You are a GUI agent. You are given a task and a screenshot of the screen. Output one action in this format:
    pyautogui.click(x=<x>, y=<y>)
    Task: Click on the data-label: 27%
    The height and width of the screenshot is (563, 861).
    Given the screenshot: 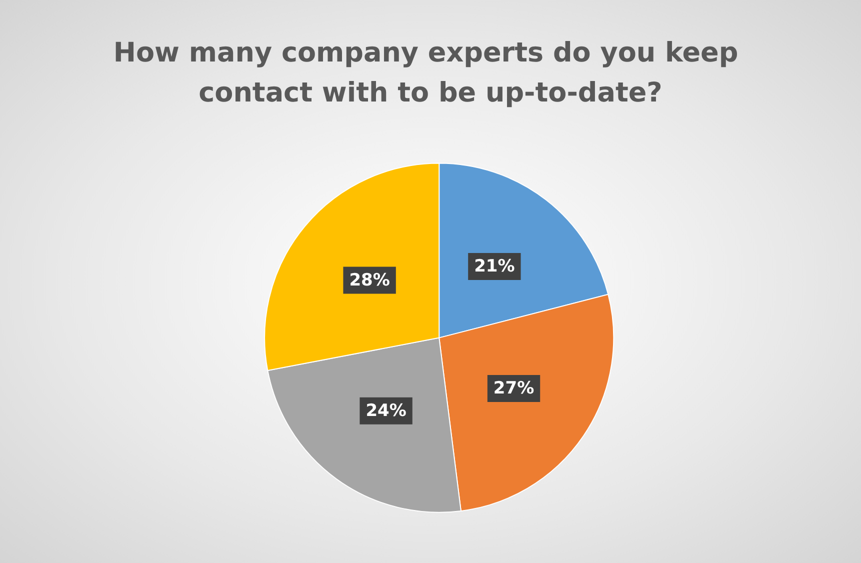 What is the action you would take?
    pyautogui.click(x=513, y=388)
    